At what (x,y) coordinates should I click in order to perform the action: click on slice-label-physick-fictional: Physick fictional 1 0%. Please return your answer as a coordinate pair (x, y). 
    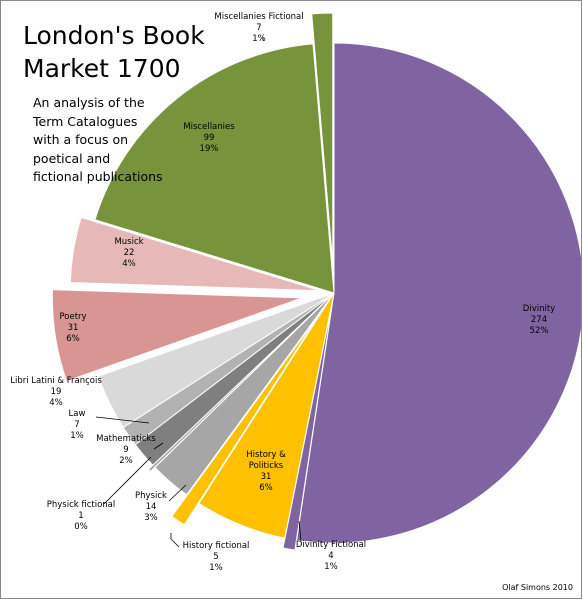
    Looking at the image, I should click on (81, 516).